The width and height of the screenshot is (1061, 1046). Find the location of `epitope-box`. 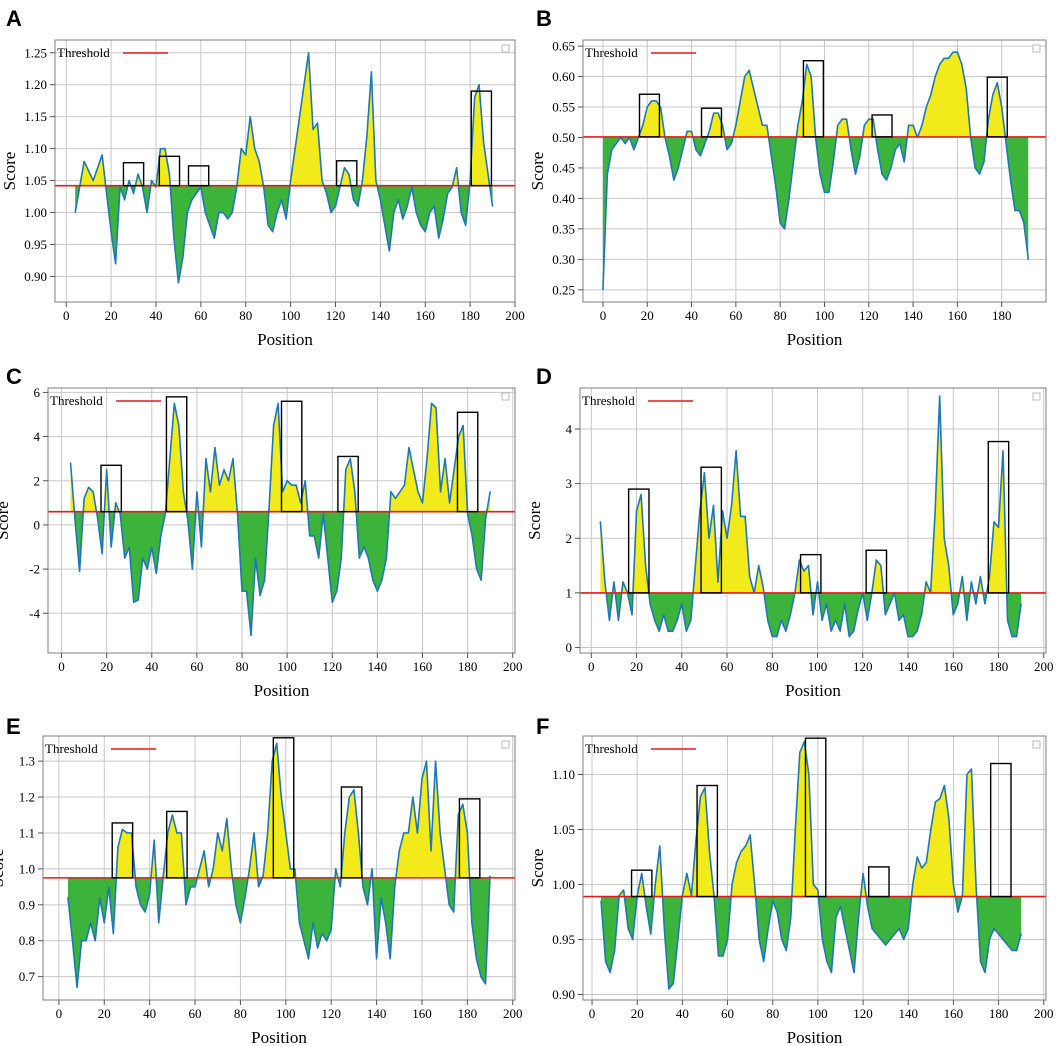

epitope-box is located at coordinates (876, 571).